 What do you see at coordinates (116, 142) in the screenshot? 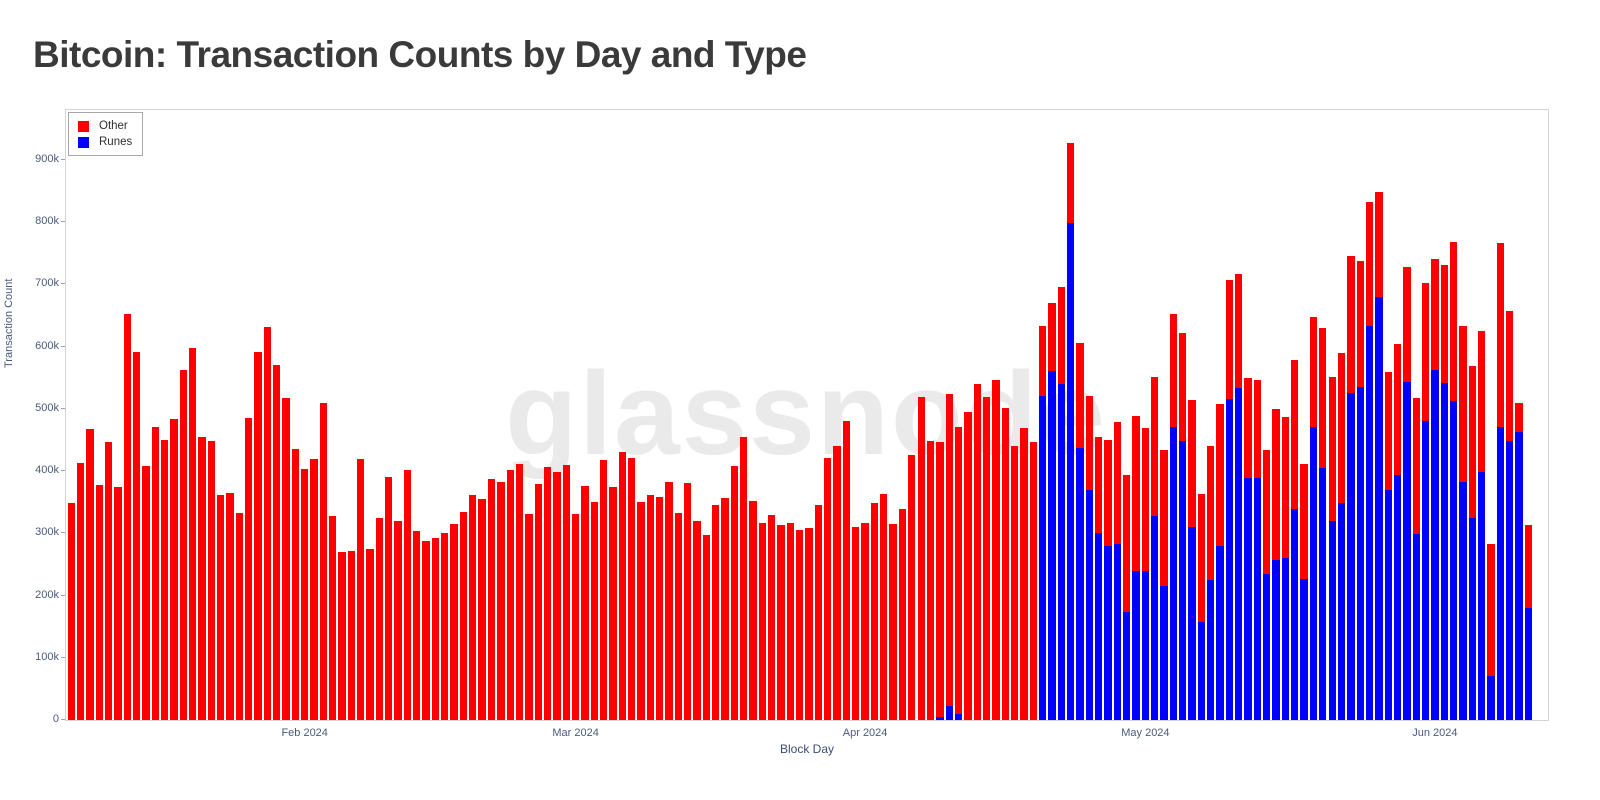
I see `legend-label-runes: Runes` at bounding box center [116, 142].